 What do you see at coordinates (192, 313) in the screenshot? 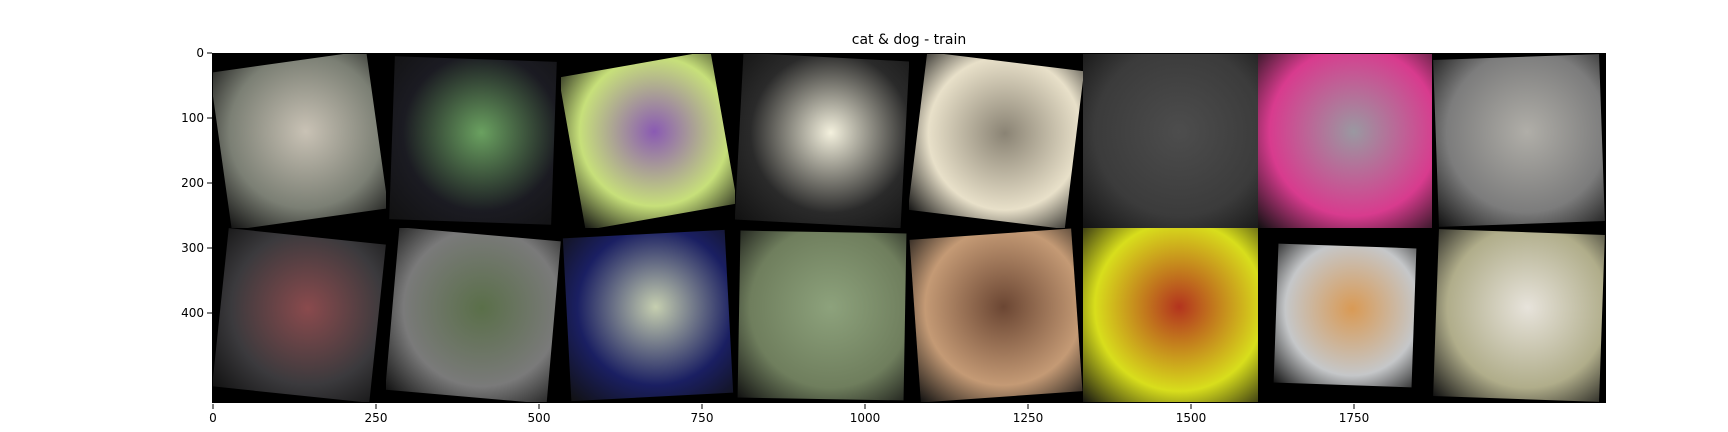
I see `y-tick-label: 400` at bounding box center [192, 313].